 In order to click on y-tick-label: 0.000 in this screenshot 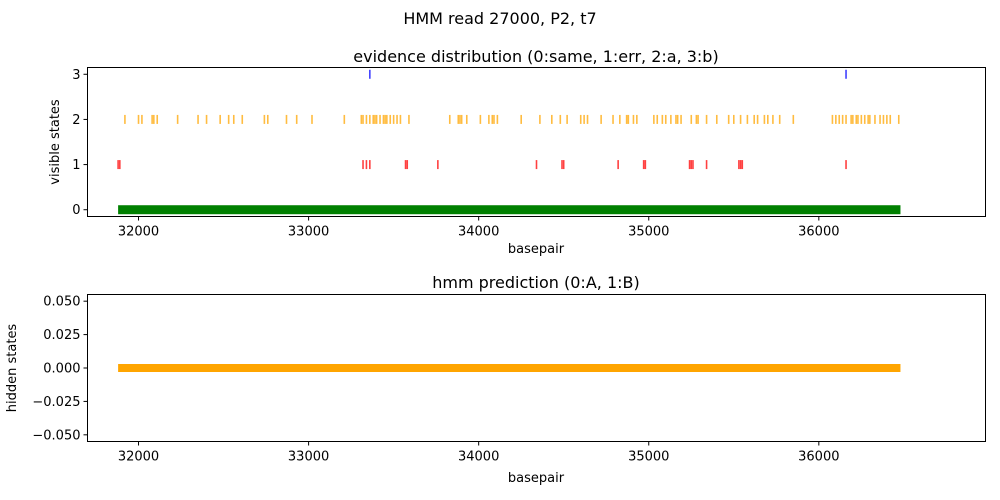, I will do `click(61, 369)`.